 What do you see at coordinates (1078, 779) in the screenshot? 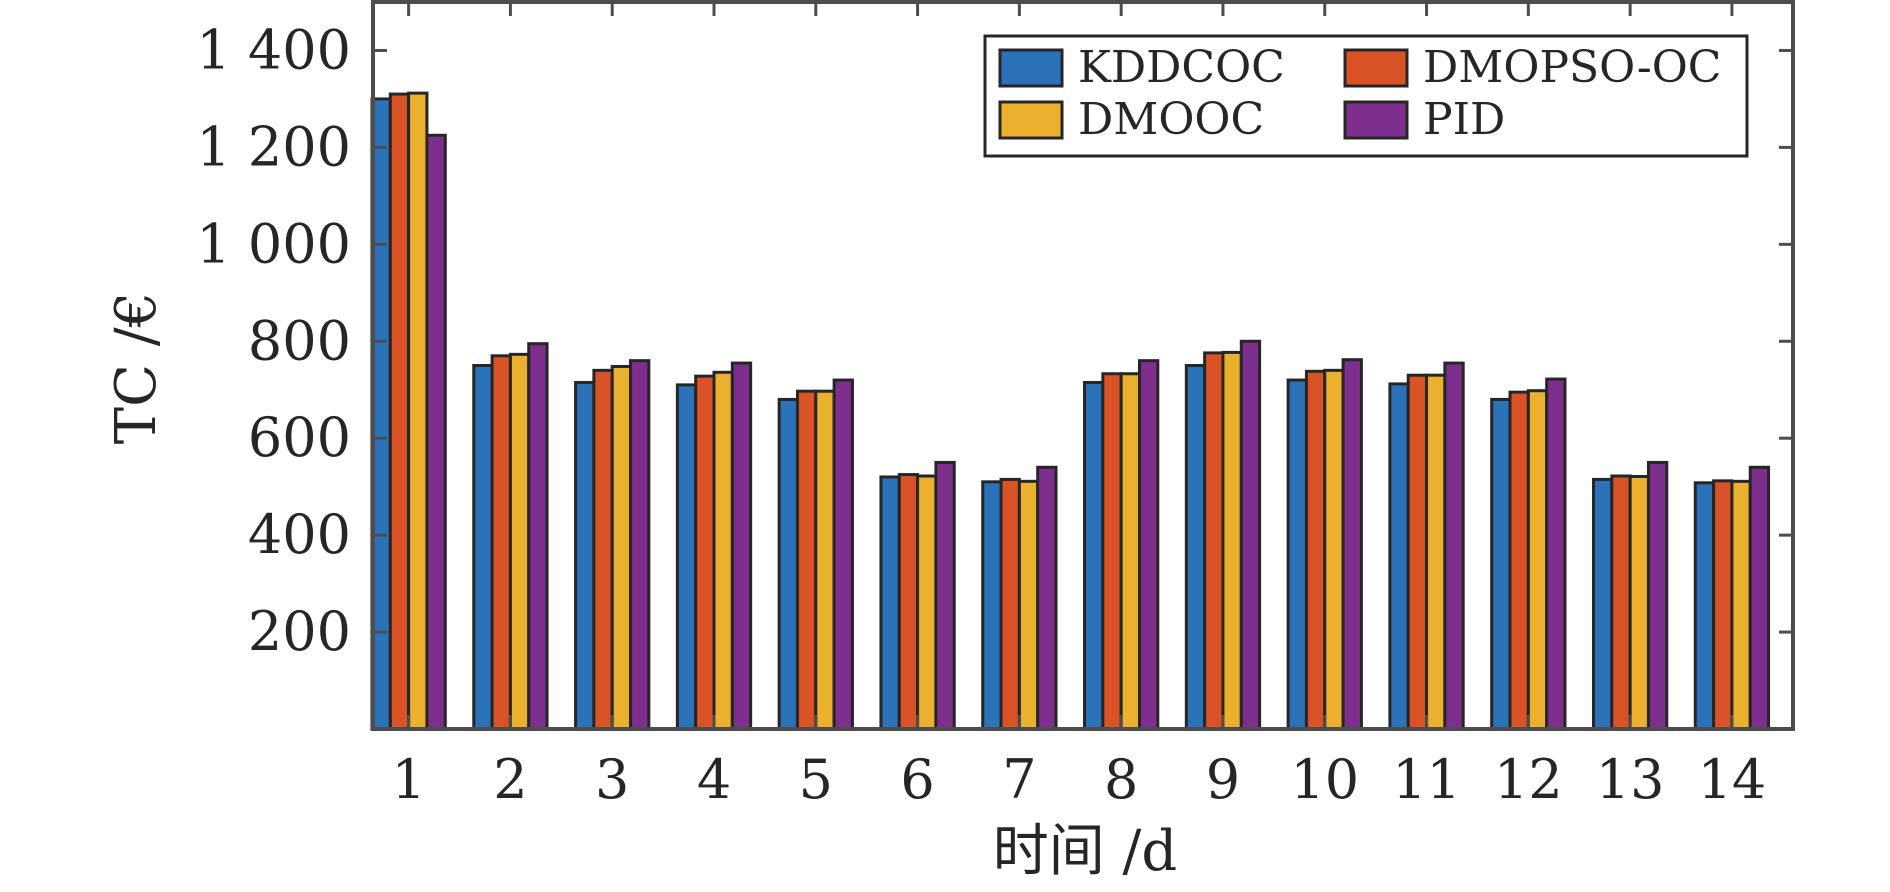
I see `x-tick-labels: 1 2 3 4 5 6 7 8 9 10 11 12 13 14` at bounding box center [1078, 779].